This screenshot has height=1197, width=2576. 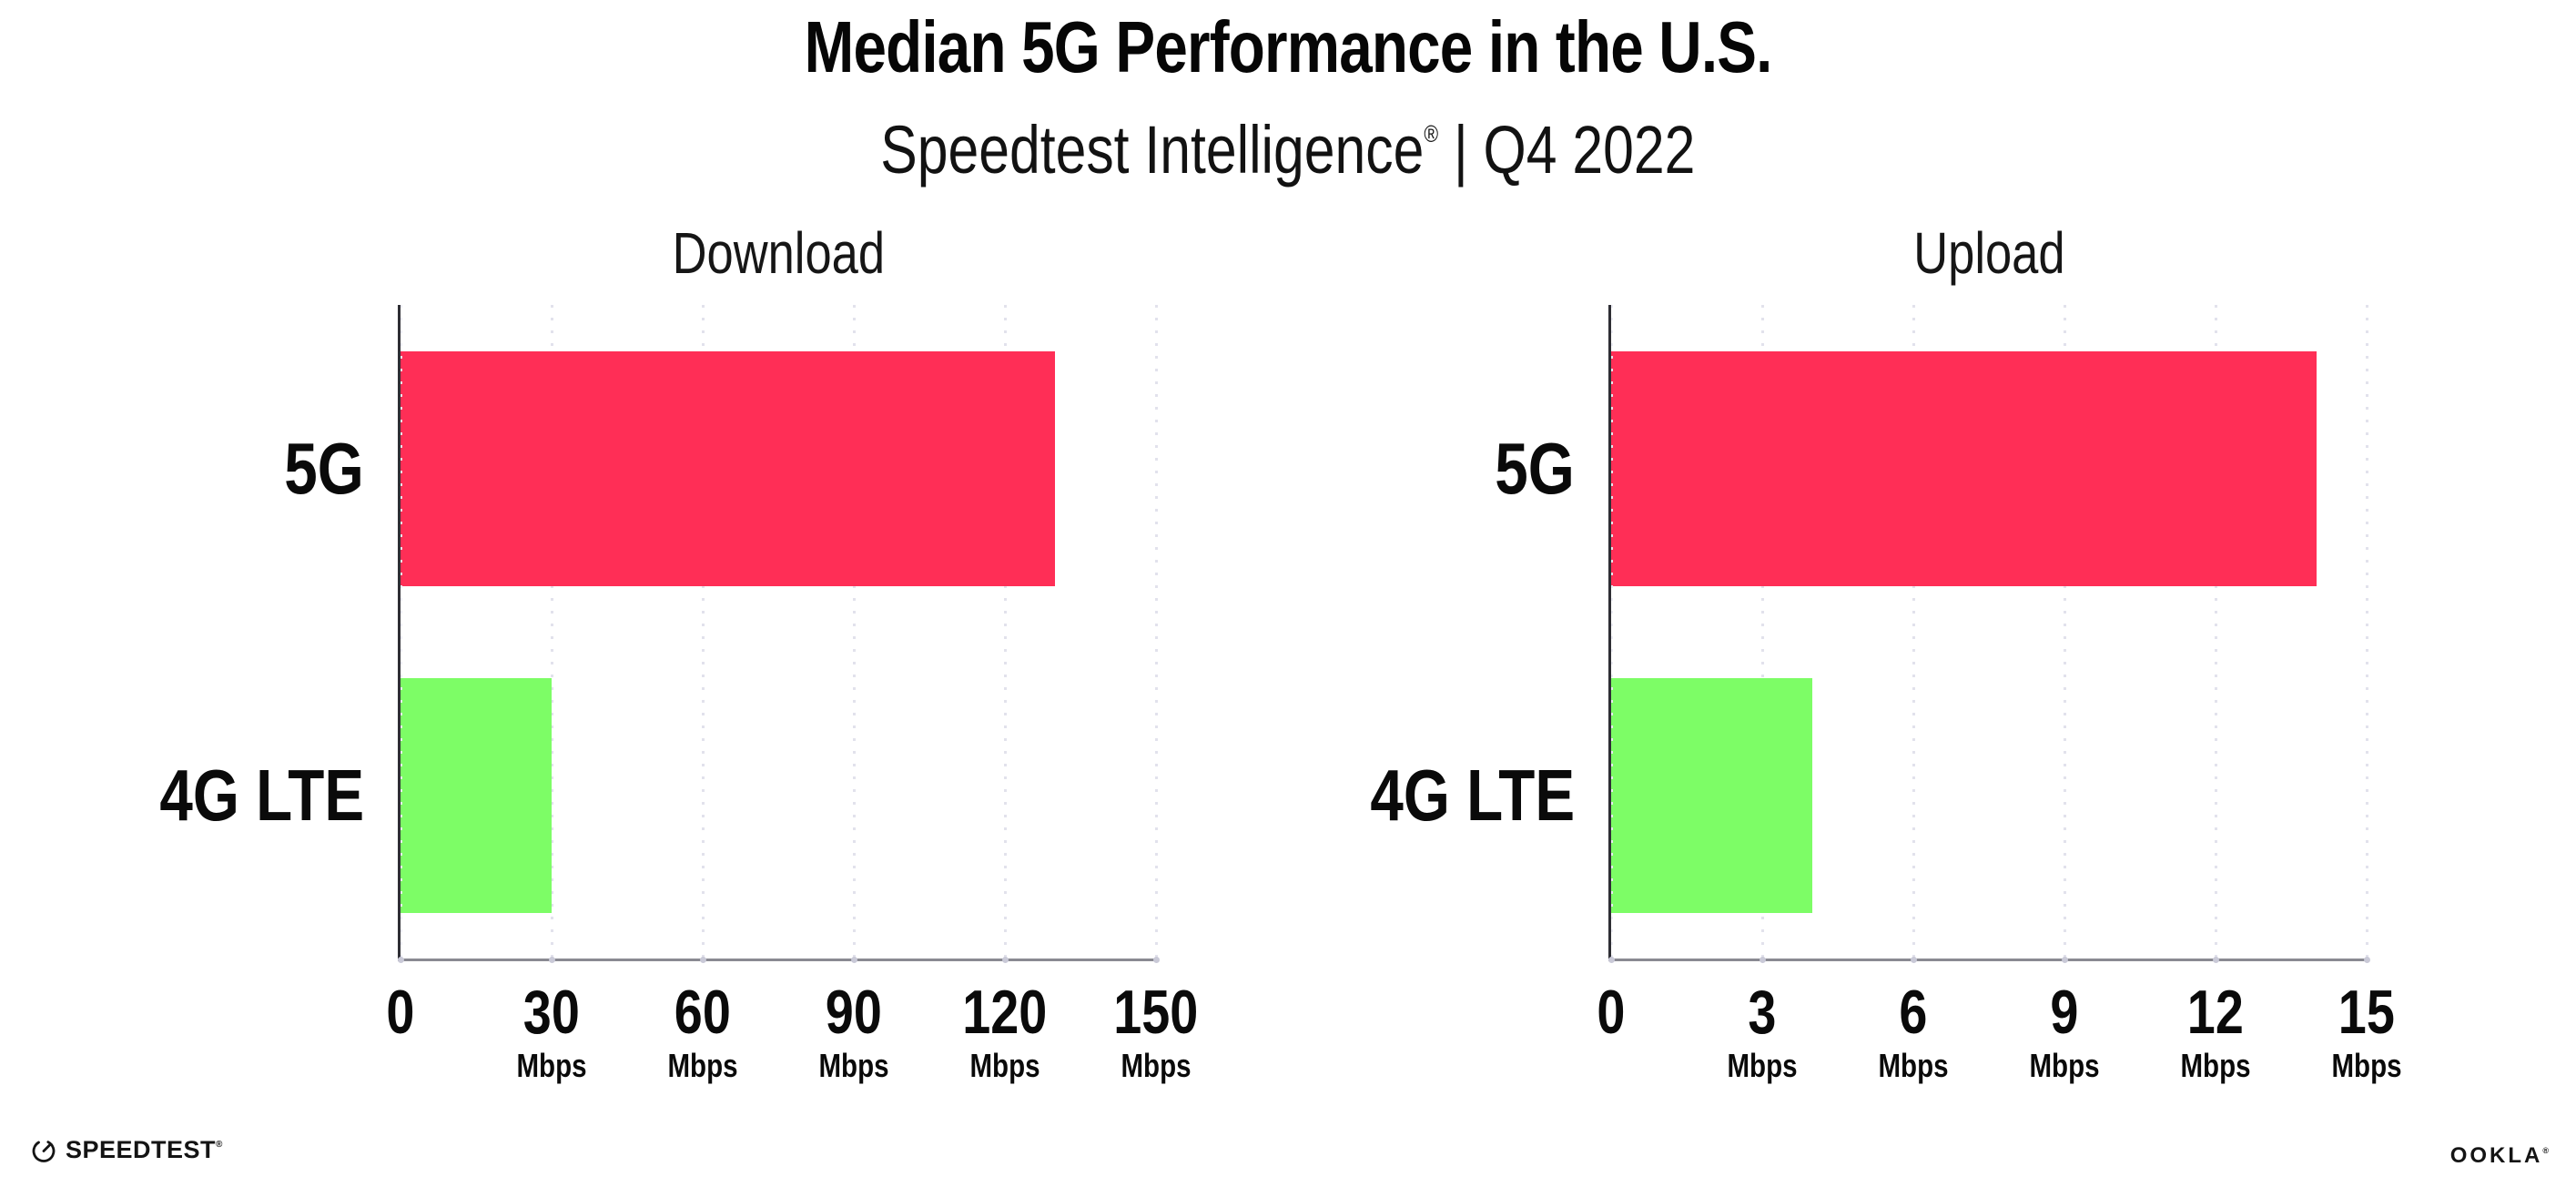 I want to click on chart-title-download: Download, so click(x=778, y=253).